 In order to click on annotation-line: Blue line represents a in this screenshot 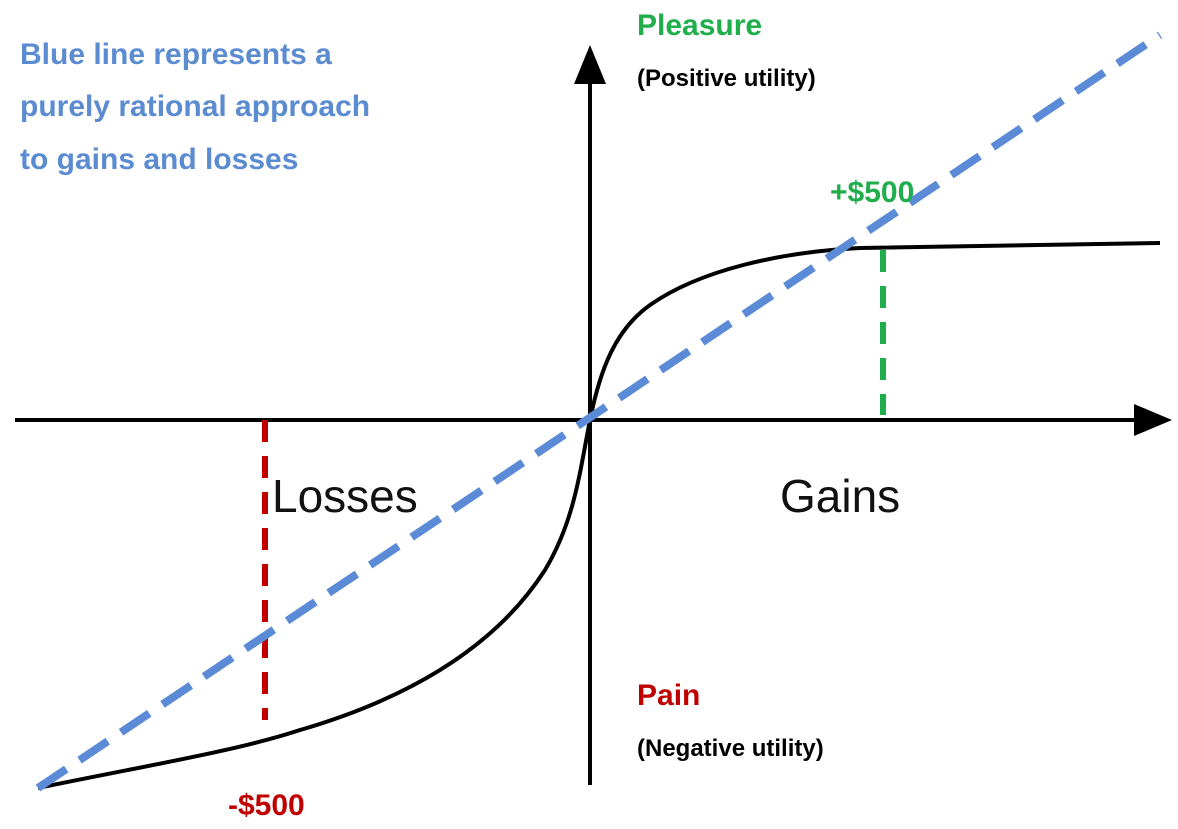, I will do `click(176, 54)`.